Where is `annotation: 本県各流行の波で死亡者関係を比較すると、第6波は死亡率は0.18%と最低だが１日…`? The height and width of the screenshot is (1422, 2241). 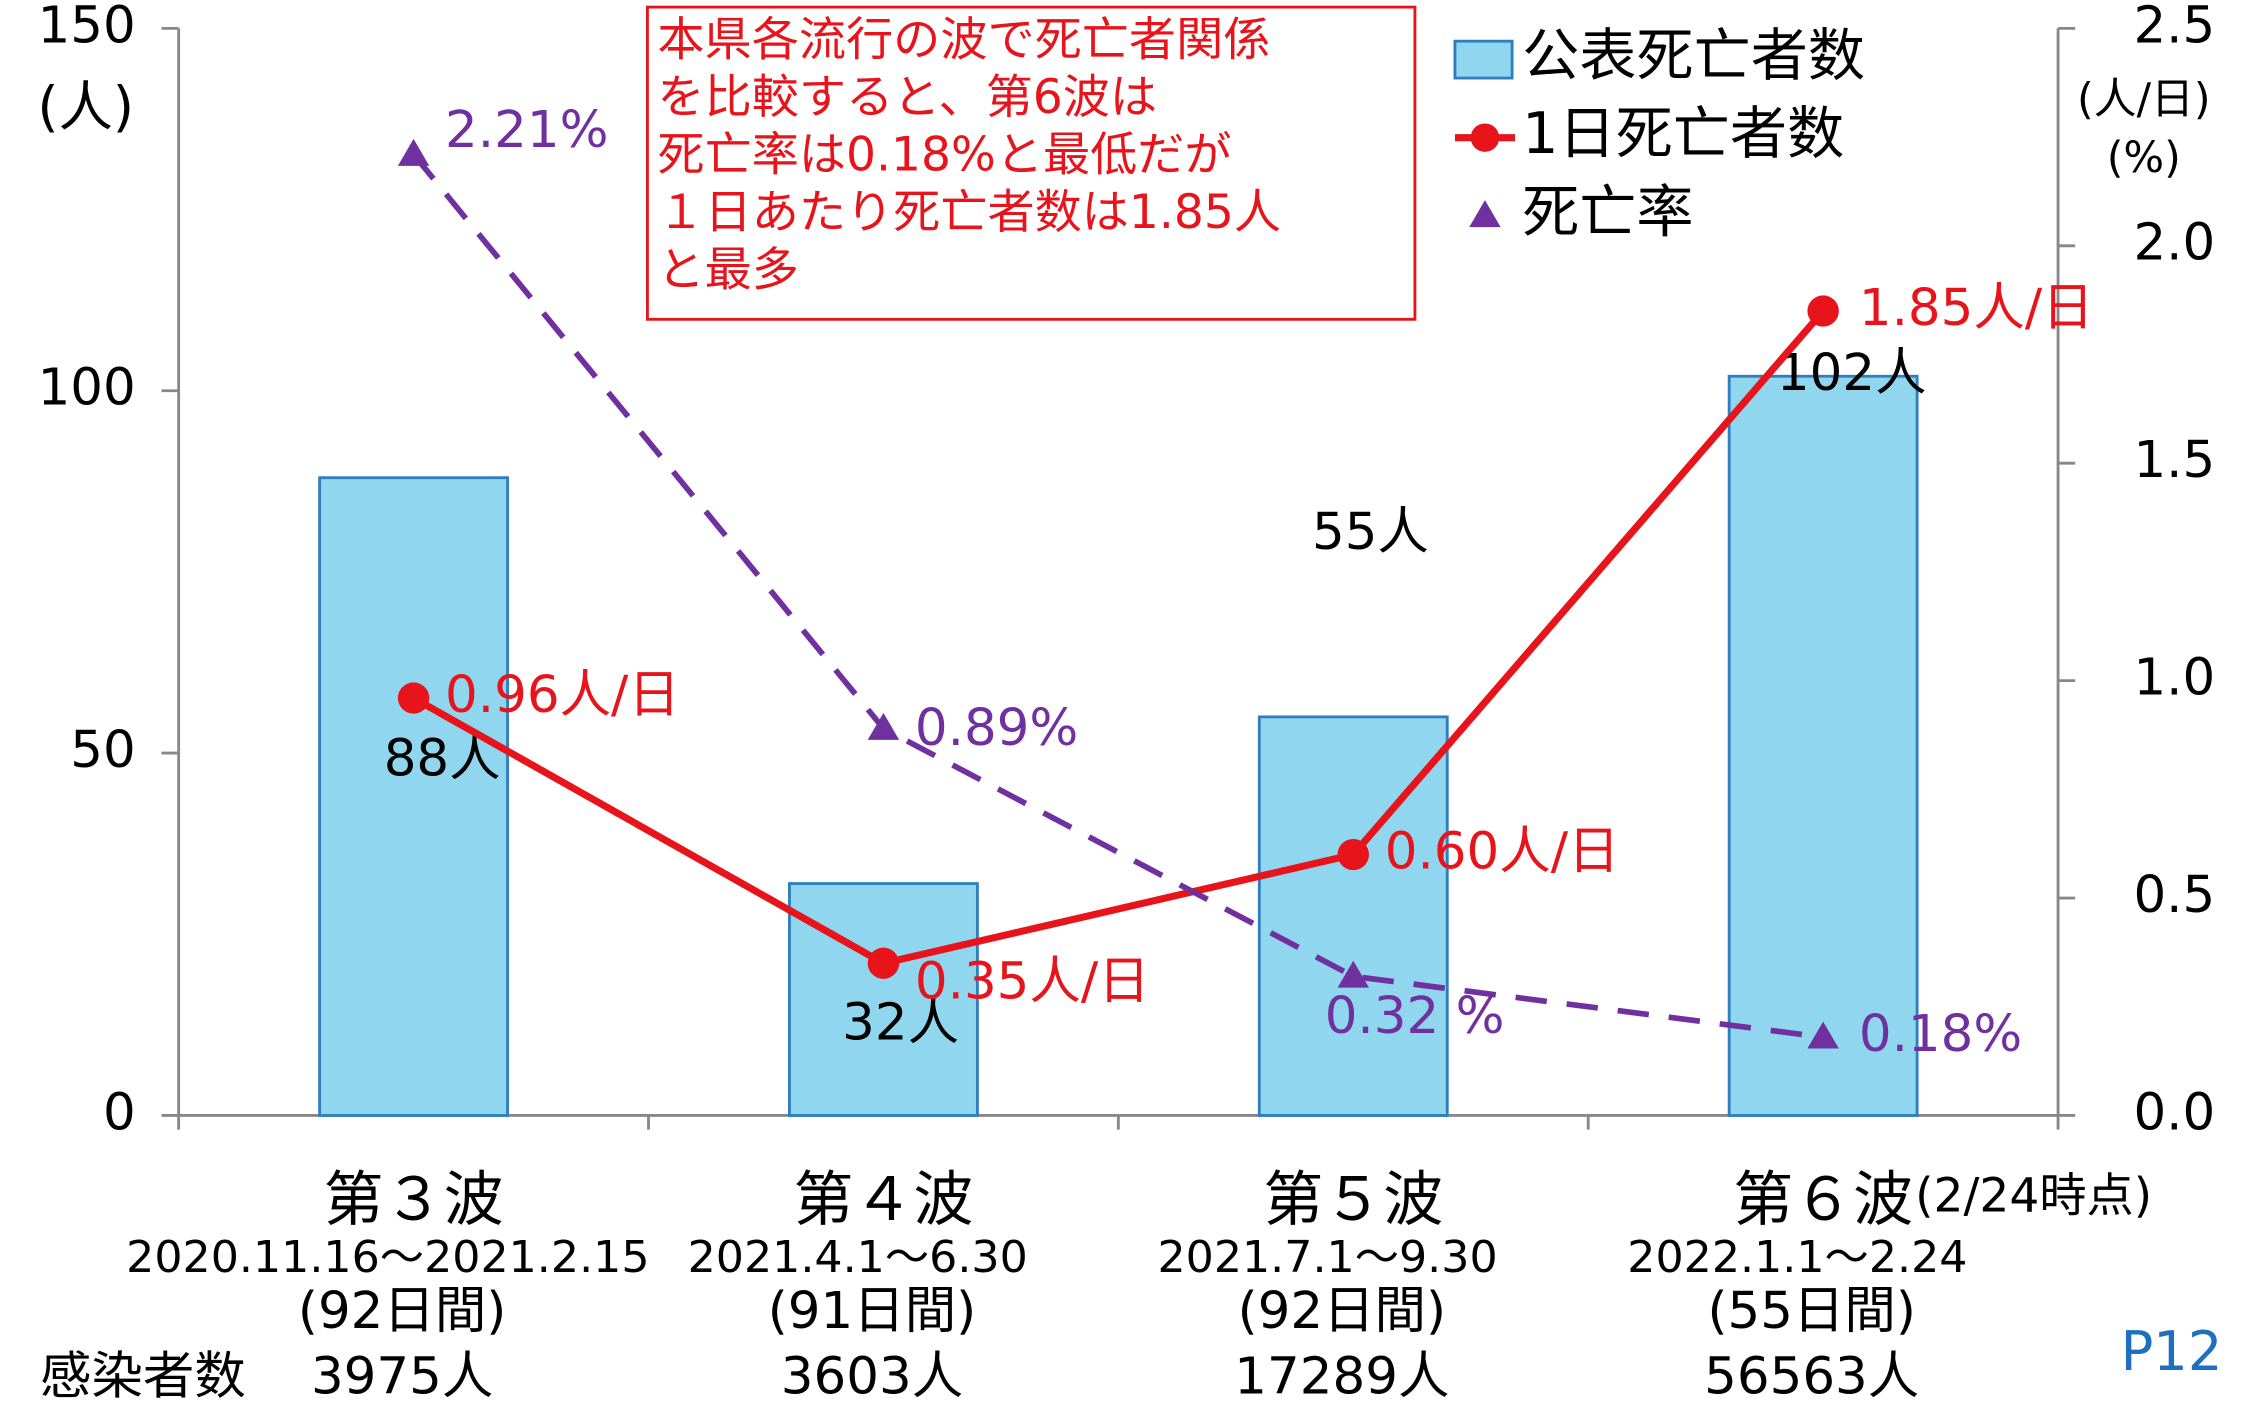 annotation: 本県各流行の波で死亡者関係を比較すると、第6波は死亡率は0.18%と最低だが１日… is located at coordinates (969, 154).